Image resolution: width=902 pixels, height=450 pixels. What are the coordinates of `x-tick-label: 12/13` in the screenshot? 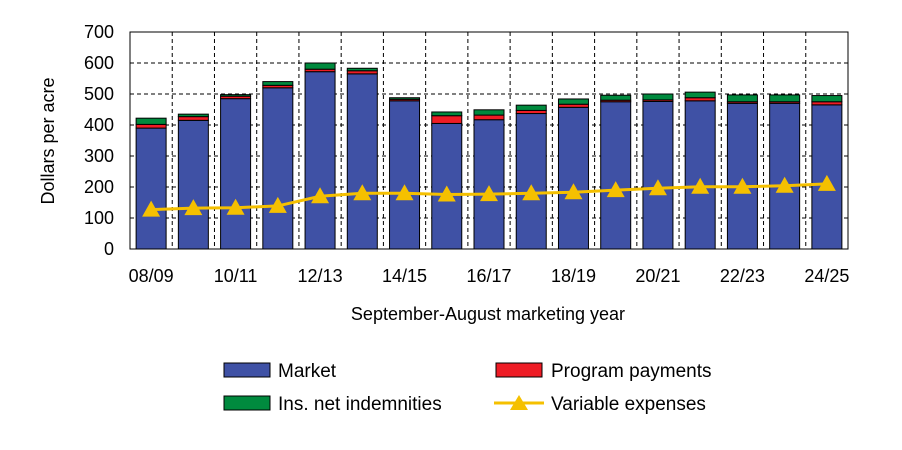 It's located at (320, 276).